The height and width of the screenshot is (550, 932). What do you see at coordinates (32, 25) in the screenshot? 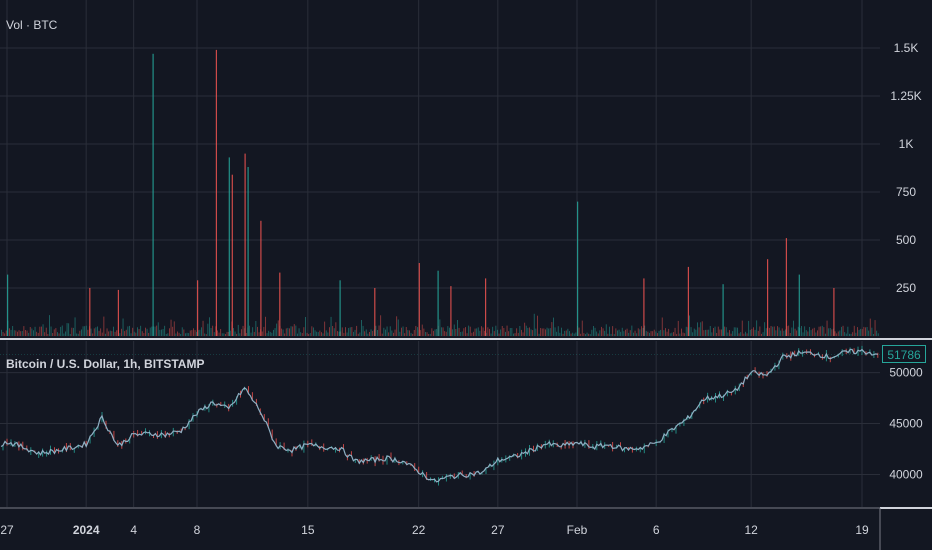
I see `volume-legend: Vol · BTC` at bounding box center [32, 25].